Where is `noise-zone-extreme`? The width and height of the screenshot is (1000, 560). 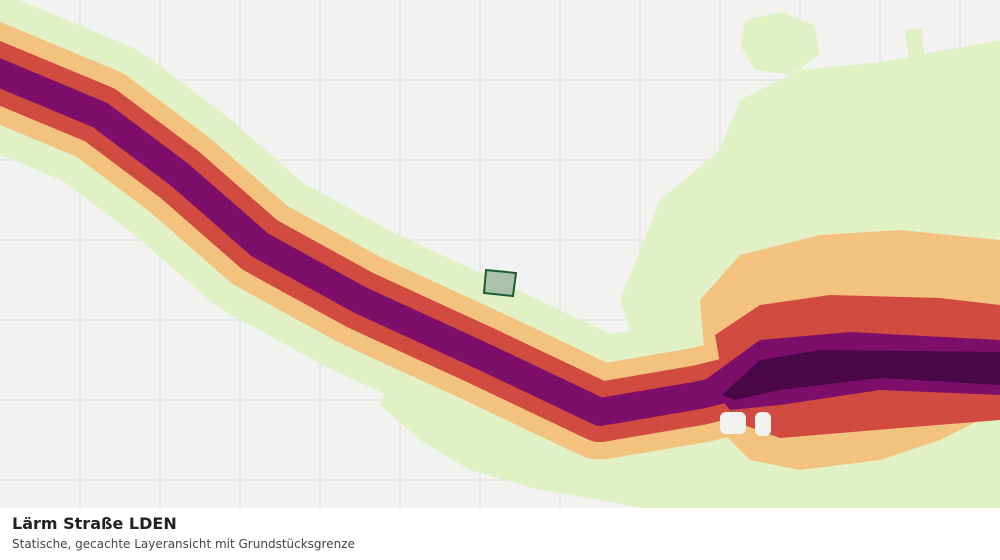
noise-zone-extreme is located at coordinates (861, 375).